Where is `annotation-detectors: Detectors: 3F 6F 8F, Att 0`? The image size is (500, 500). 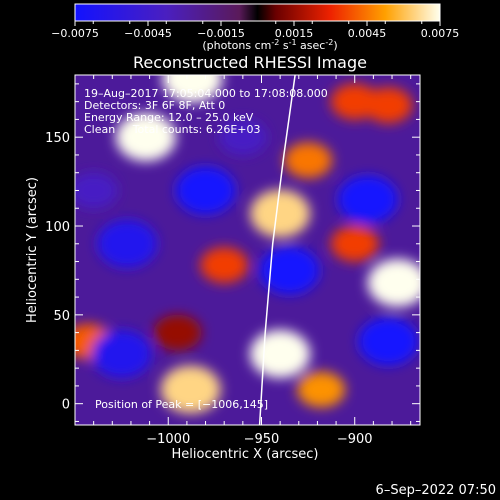 annotation-detectors: Detectors: 3F 6F 8F, Att 0 is located at coordinates (154, 105).